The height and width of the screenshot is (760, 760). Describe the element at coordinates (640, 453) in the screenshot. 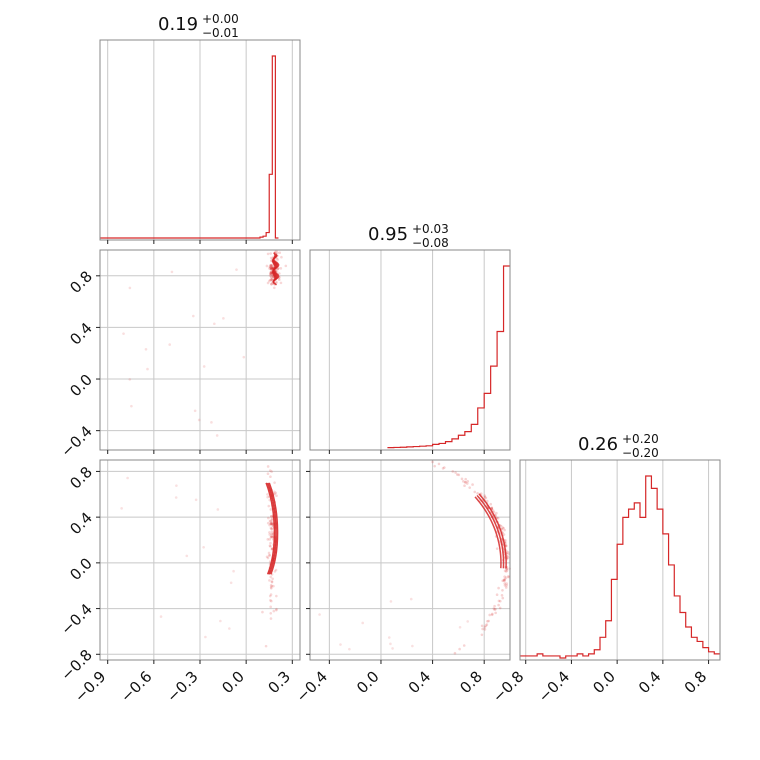

I see `title-param3-minus: −0.20` at that location.